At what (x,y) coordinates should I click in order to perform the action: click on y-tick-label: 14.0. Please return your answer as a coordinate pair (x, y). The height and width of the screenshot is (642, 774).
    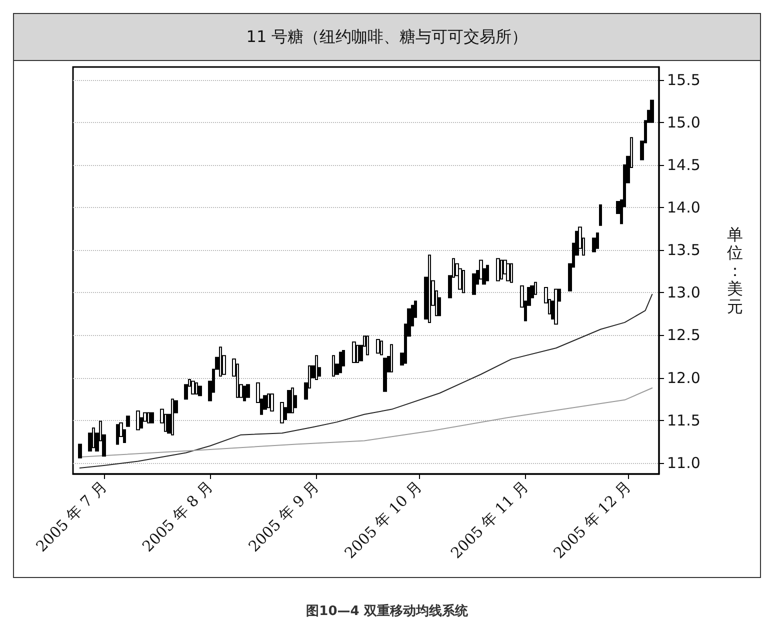
    Looking at the image, I should click on (683, 207).